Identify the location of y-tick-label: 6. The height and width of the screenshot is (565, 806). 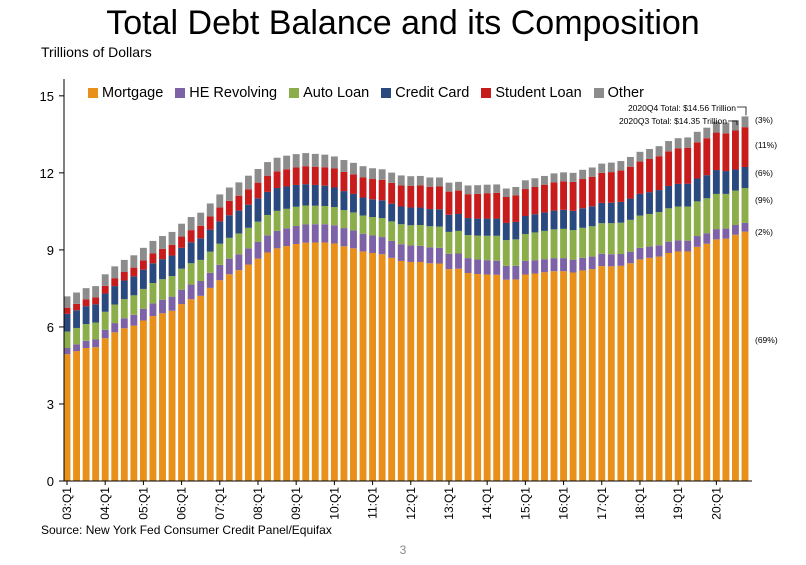
(50, 327).